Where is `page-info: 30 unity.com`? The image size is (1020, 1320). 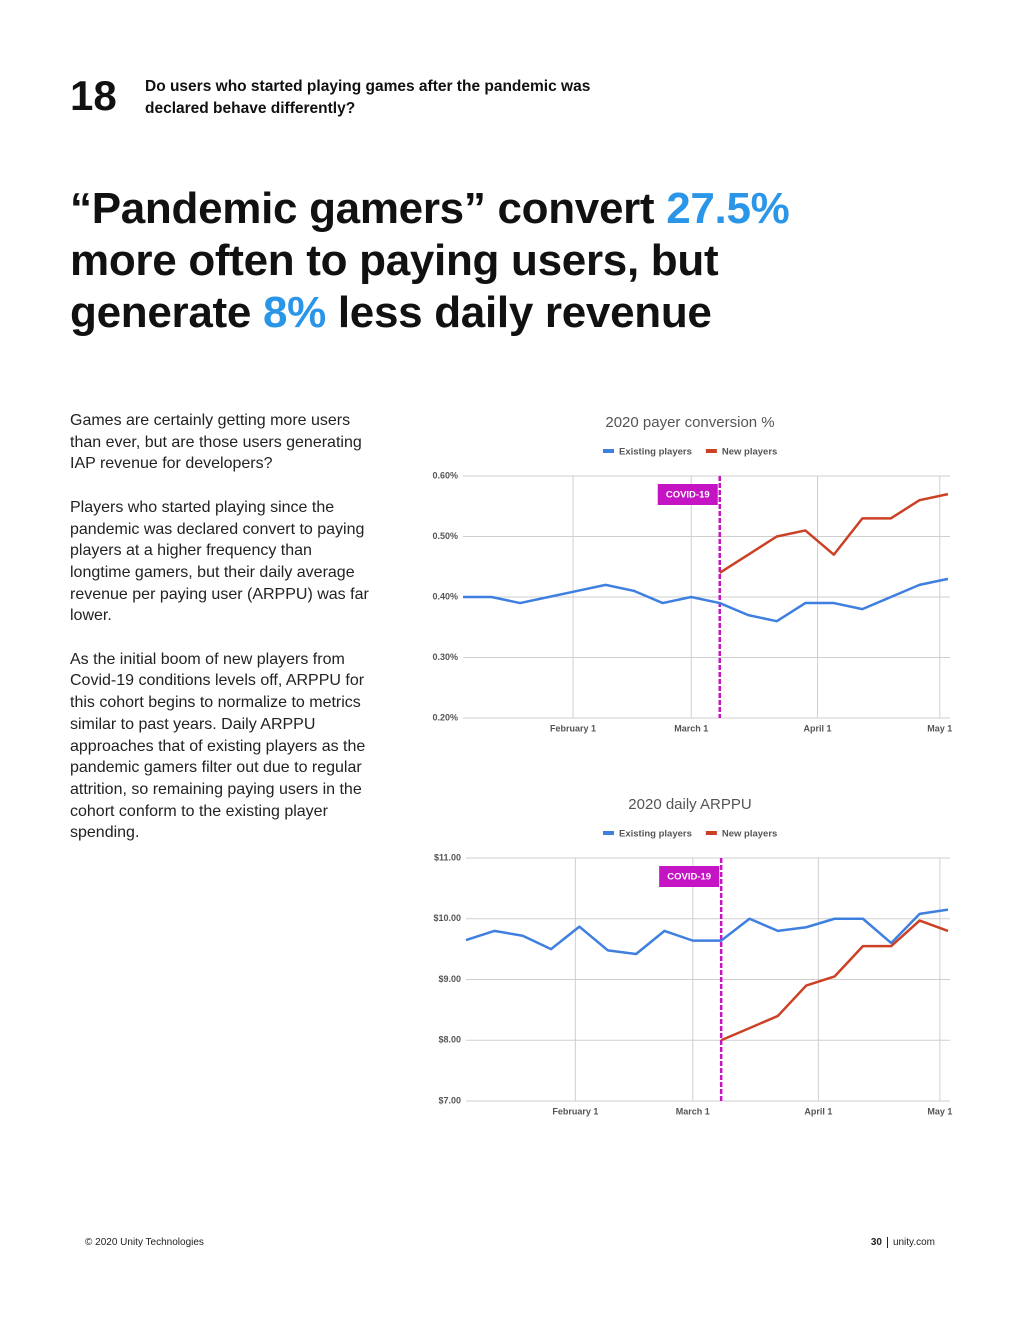 page-info: 30 unity.com is located at coordinates (903, 1242).